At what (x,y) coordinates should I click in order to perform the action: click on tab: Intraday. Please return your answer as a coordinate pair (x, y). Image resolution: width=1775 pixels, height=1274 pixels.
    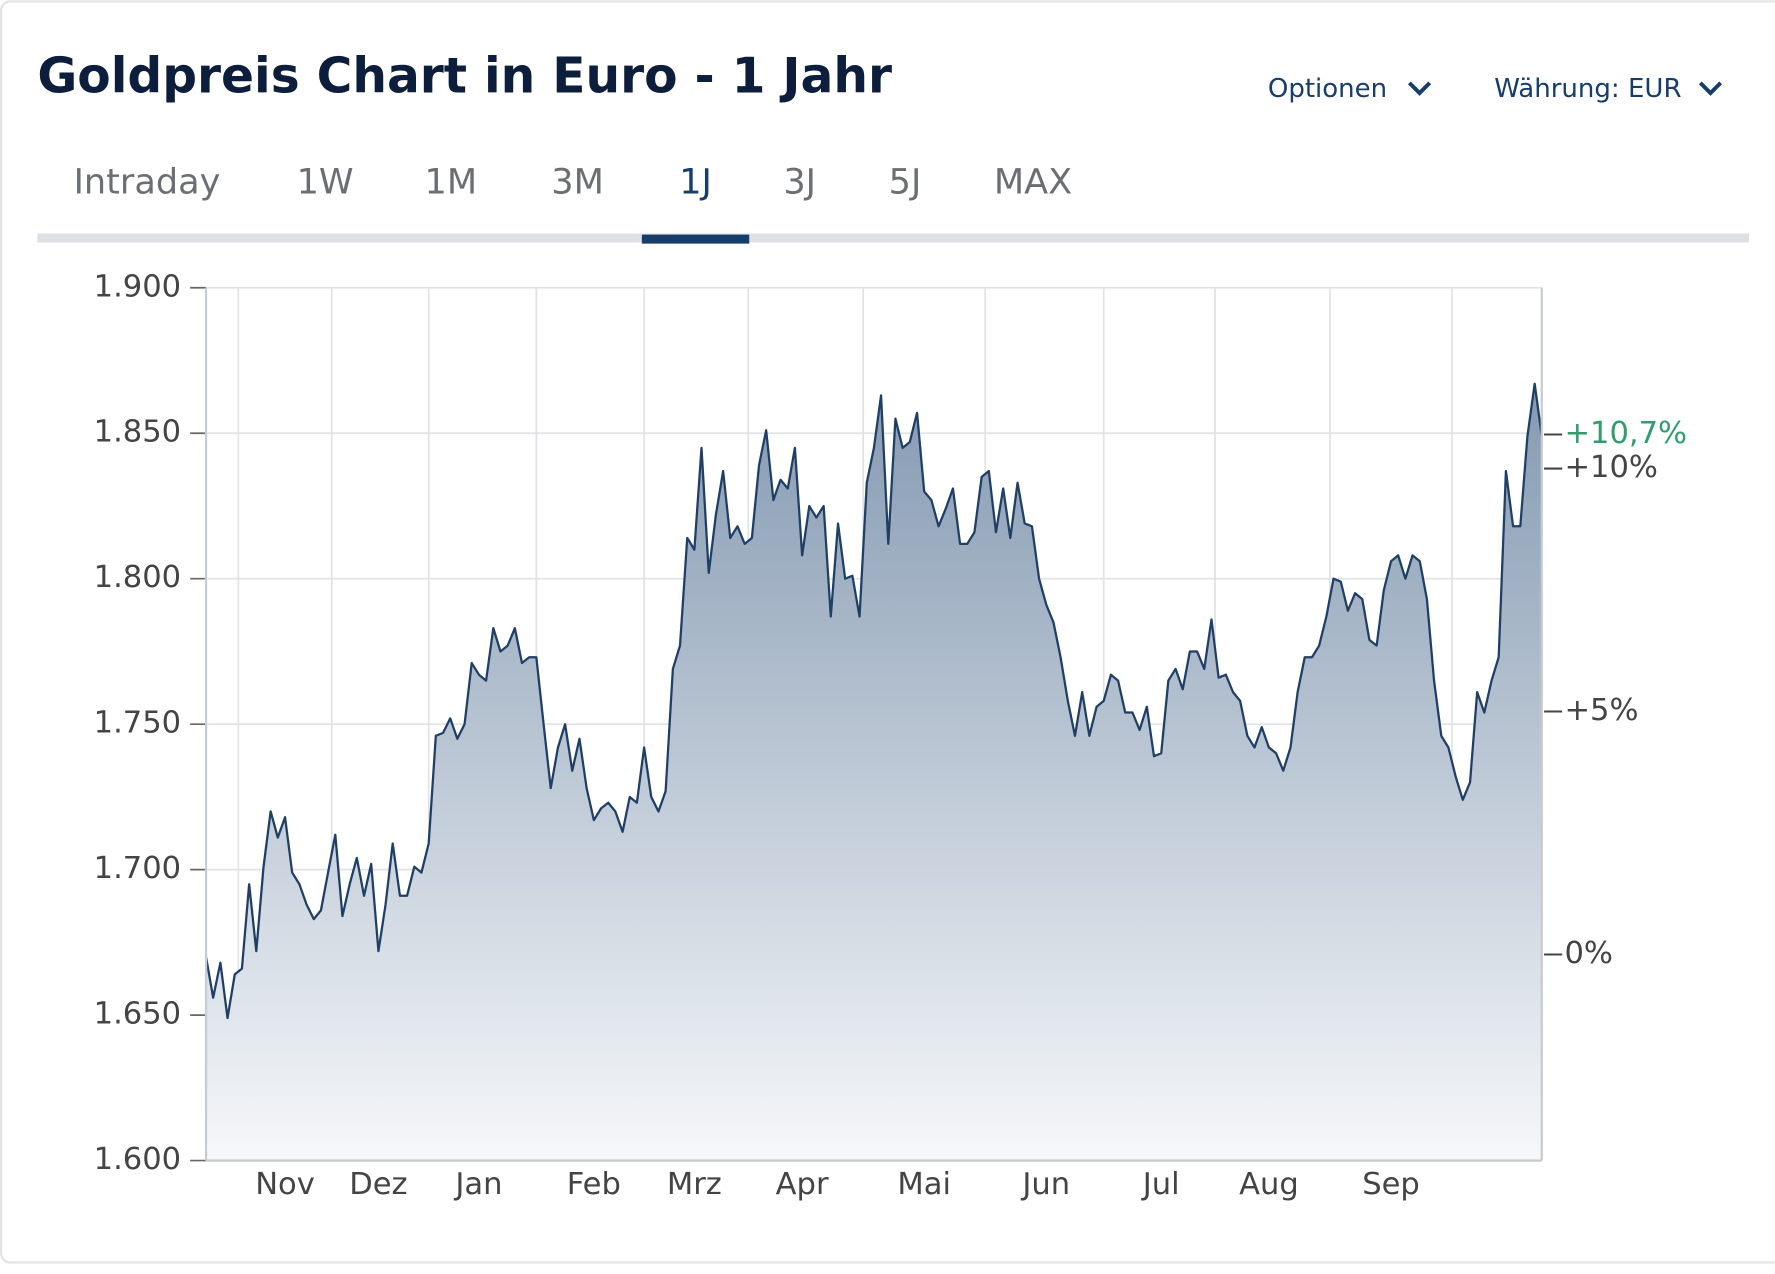
    Looking at the image, I should click on (147, 182).